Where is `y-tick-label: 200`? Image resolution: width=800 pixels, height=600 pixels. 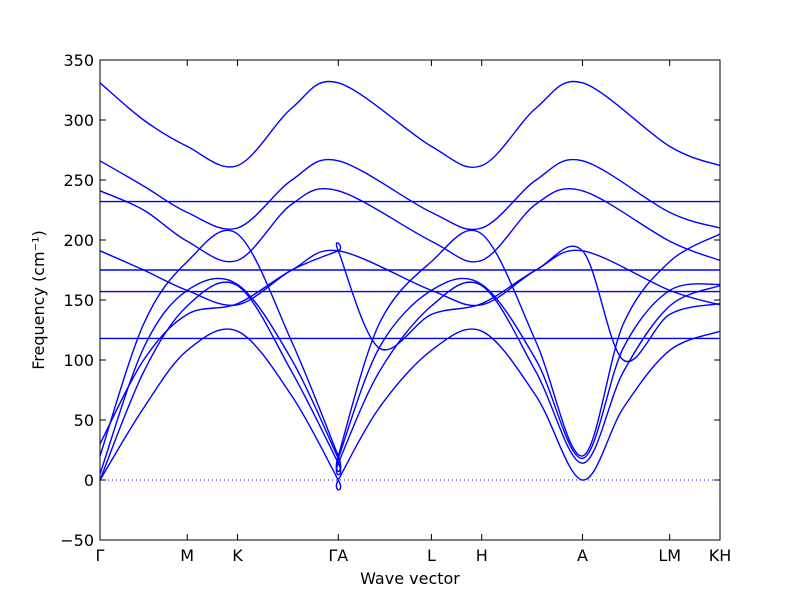
y-tick-label: 200 is located at coordinates (78, 240).